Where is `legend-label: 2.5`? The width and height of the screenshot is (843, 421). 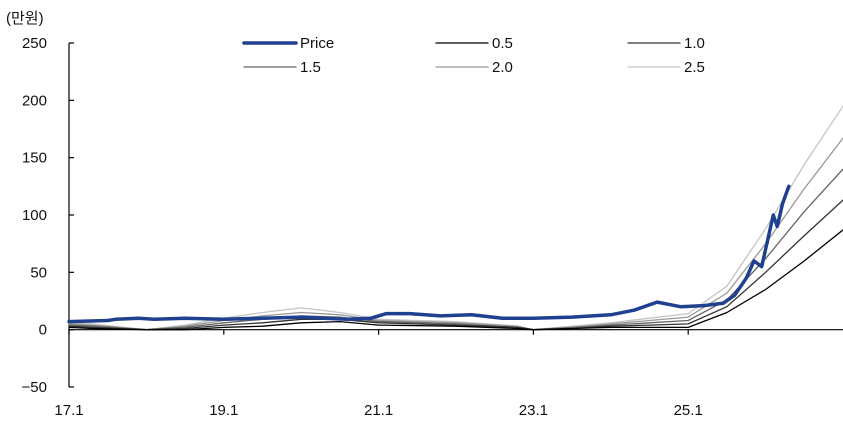
legend-label: 2.5 is located at coordinates (694, 67).